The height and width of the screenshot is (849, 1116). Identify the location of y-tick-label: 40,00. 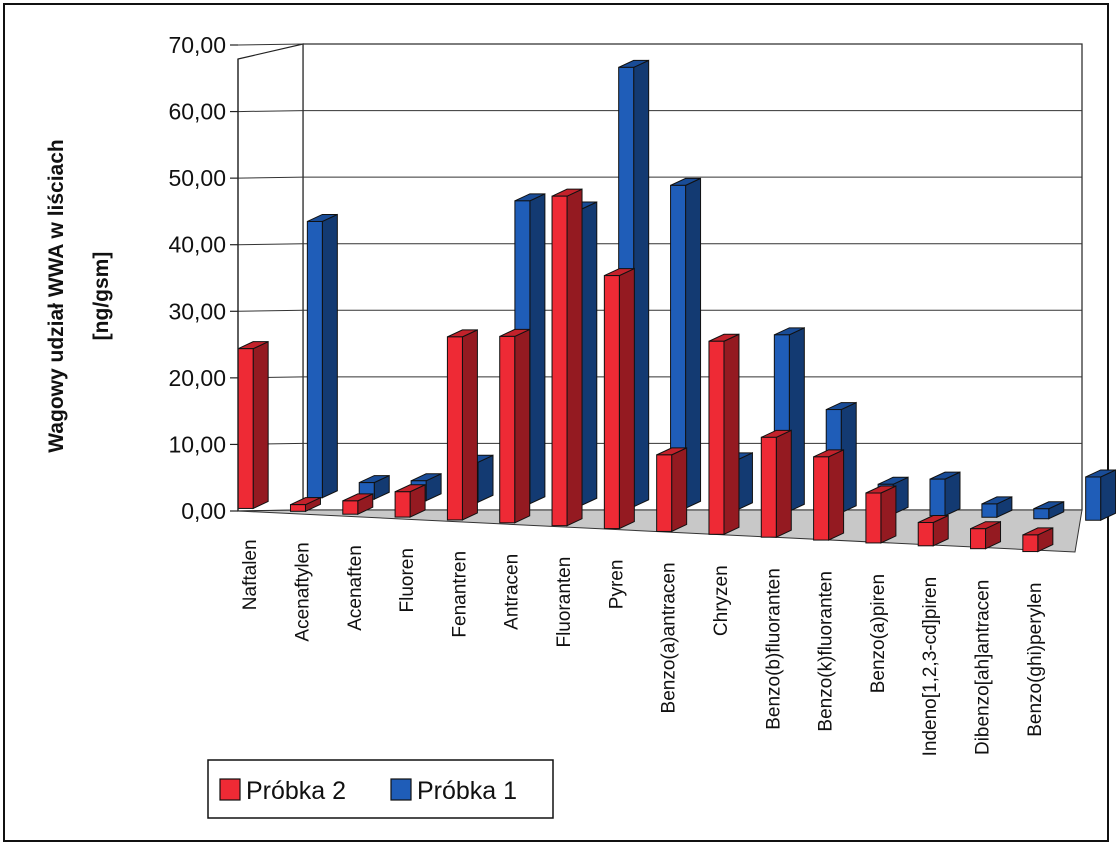
(197, 245).